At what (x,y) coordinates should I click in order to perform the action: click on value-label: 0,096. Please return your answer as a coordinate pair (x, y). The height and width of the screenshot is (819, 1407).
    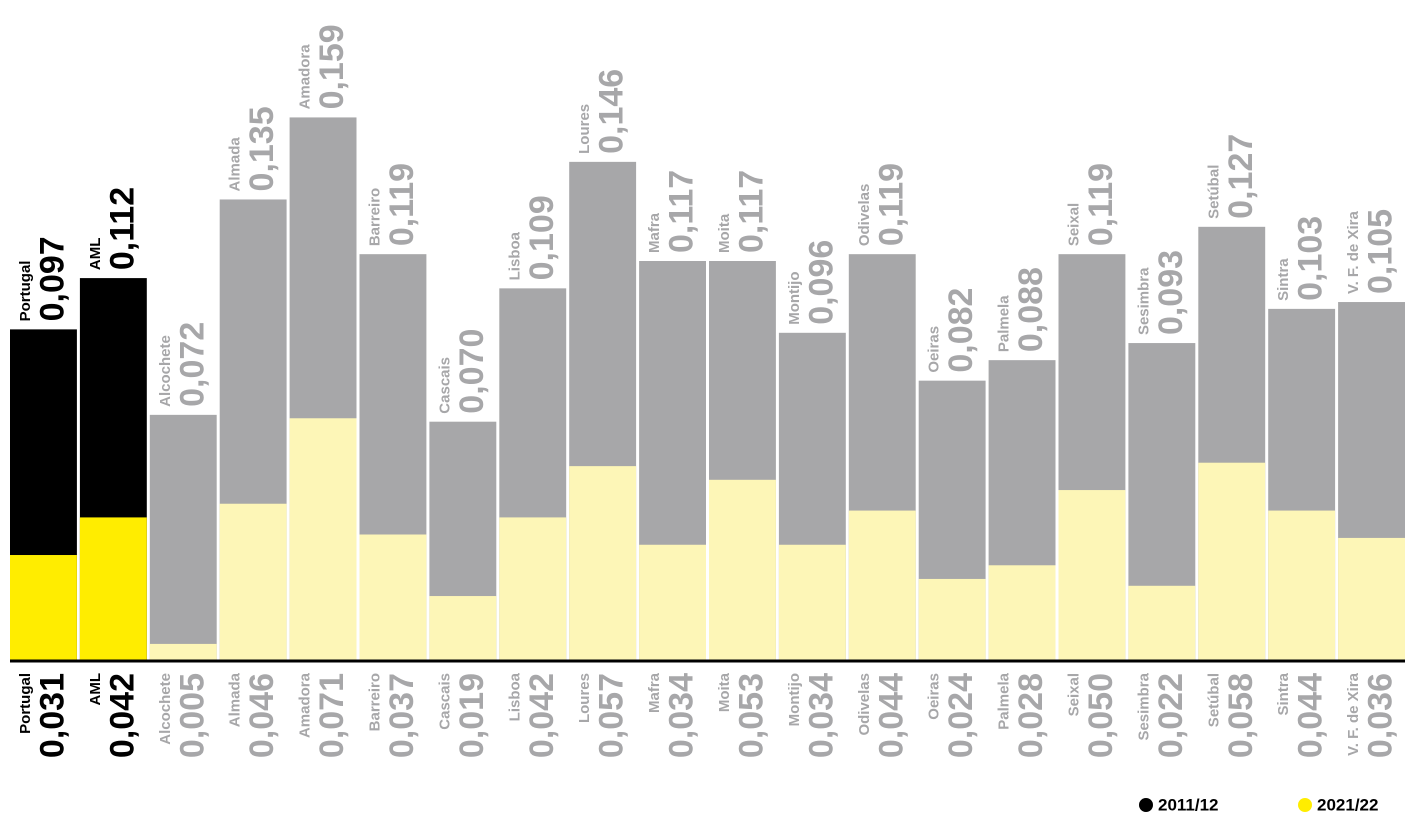
    Looking at the image, I should click on (821, 282).